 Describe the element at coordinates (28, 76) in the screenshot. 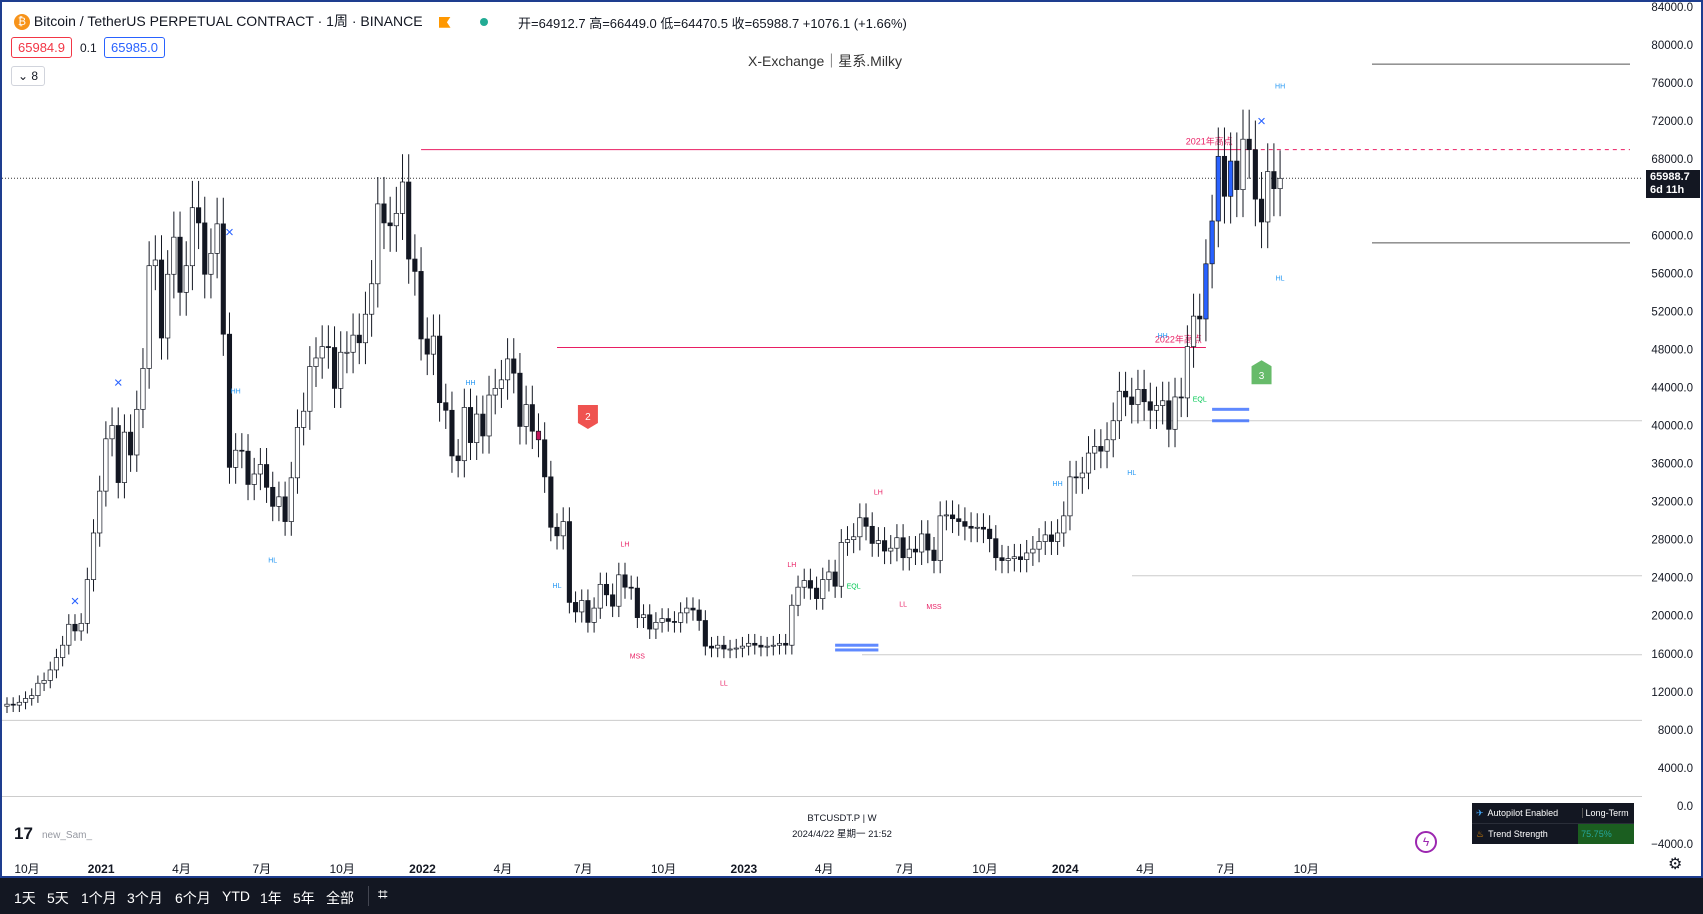

I see `indicator-toggle-button: ⌄ 8` at that location.